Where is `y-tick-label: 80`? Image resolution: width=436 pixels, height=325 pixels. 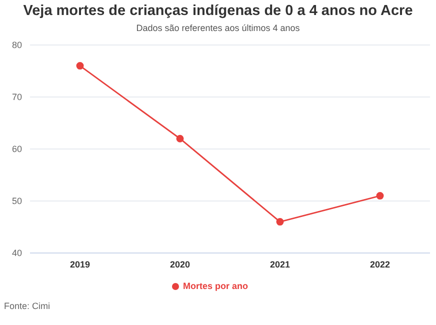 y-tick-label: 80 is located at coordinates (17, 45).